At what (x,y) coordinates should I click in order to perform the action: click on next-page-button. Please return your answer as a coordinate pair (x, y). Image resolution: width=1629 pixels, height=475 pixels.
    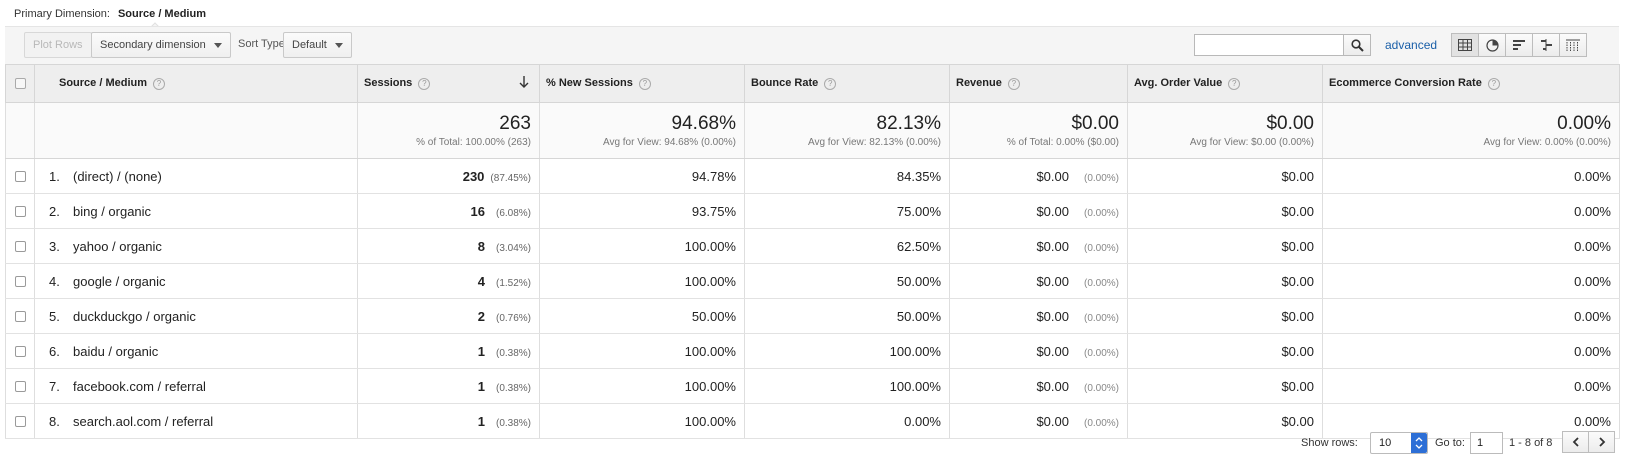
    Looking at the image, I should click on (1601, 442).